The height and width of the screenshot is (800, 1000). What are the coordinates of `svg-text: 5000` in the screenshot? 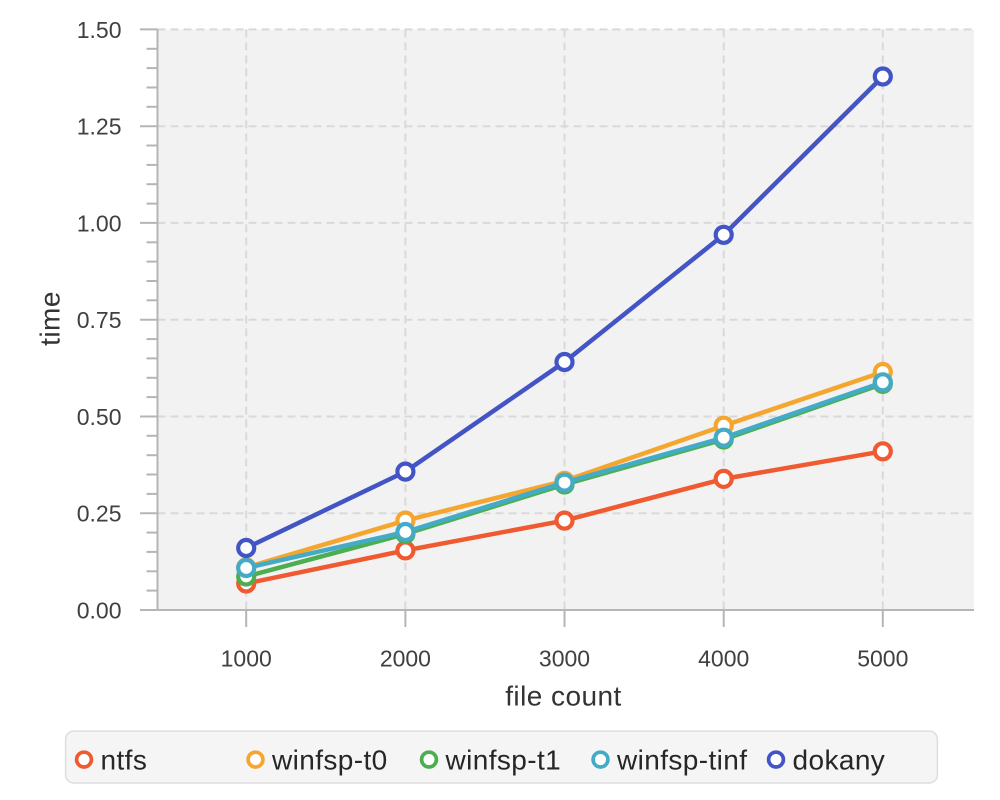 It's located at (882, 659).